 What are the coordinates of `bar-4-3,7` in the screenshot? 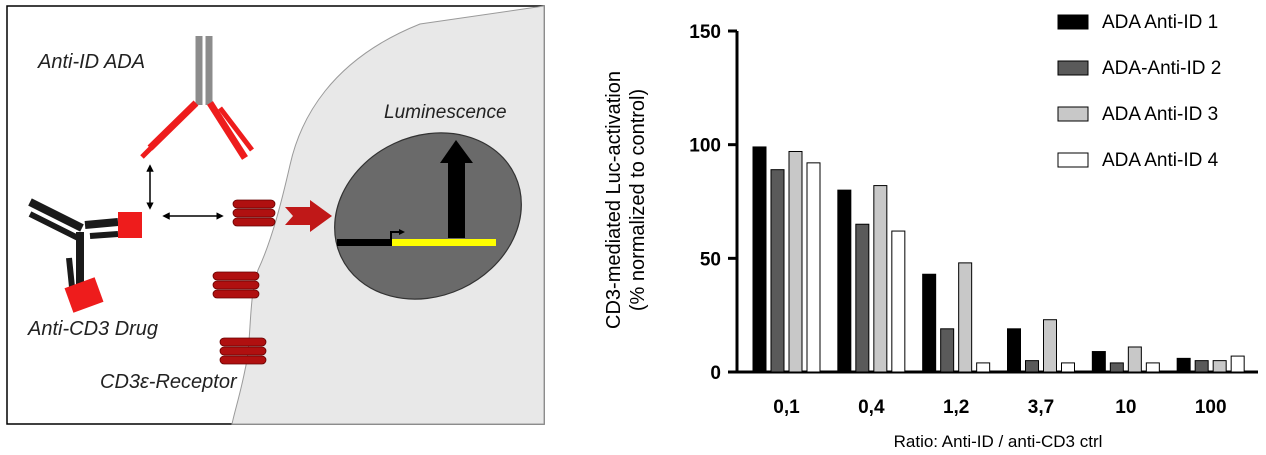 It's located at (1068, 367).